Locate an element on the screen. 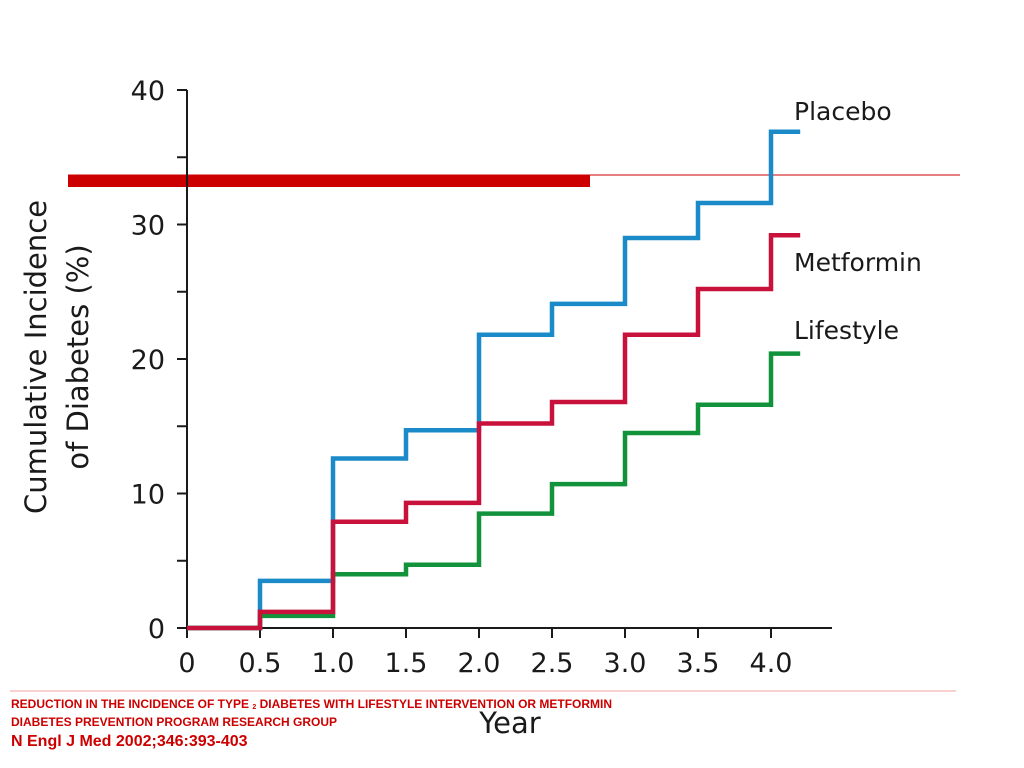 The height and width of the screenshot is (768, 1024). y-tick-label: 10 is located at coordinates (148, 495).